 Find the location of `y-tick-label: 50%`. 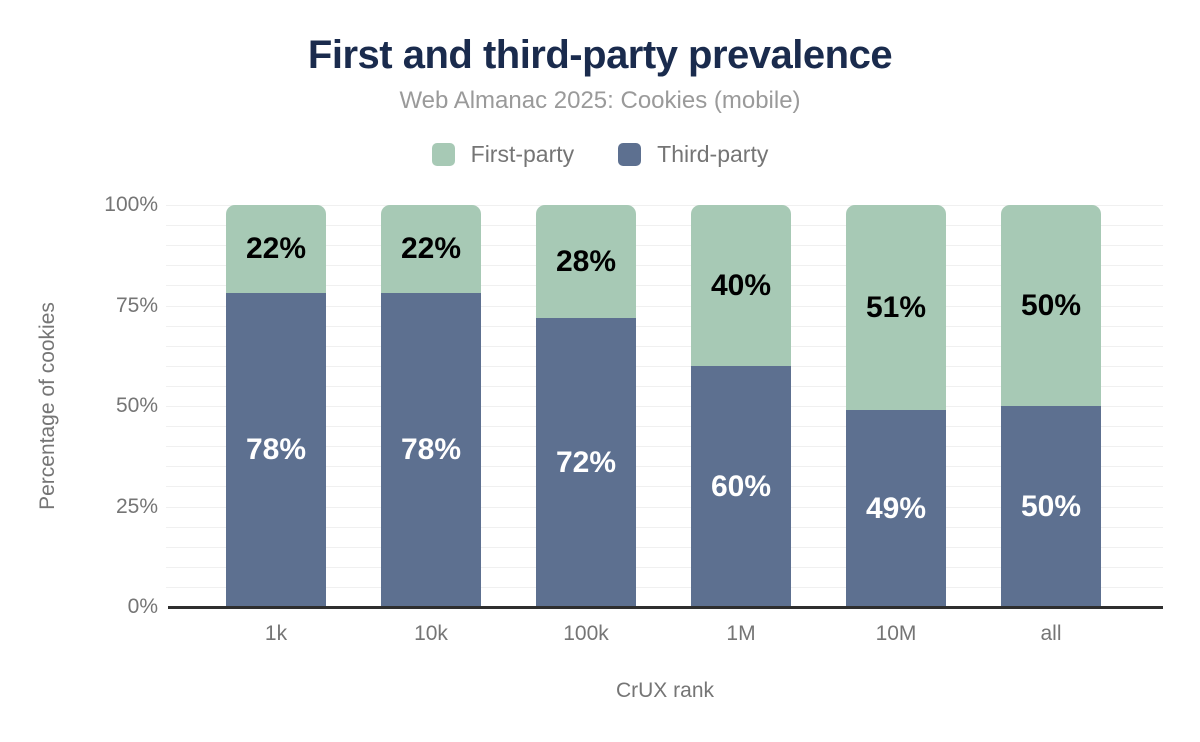

y-tick-label: 50% is located at coordinates (136, 405).